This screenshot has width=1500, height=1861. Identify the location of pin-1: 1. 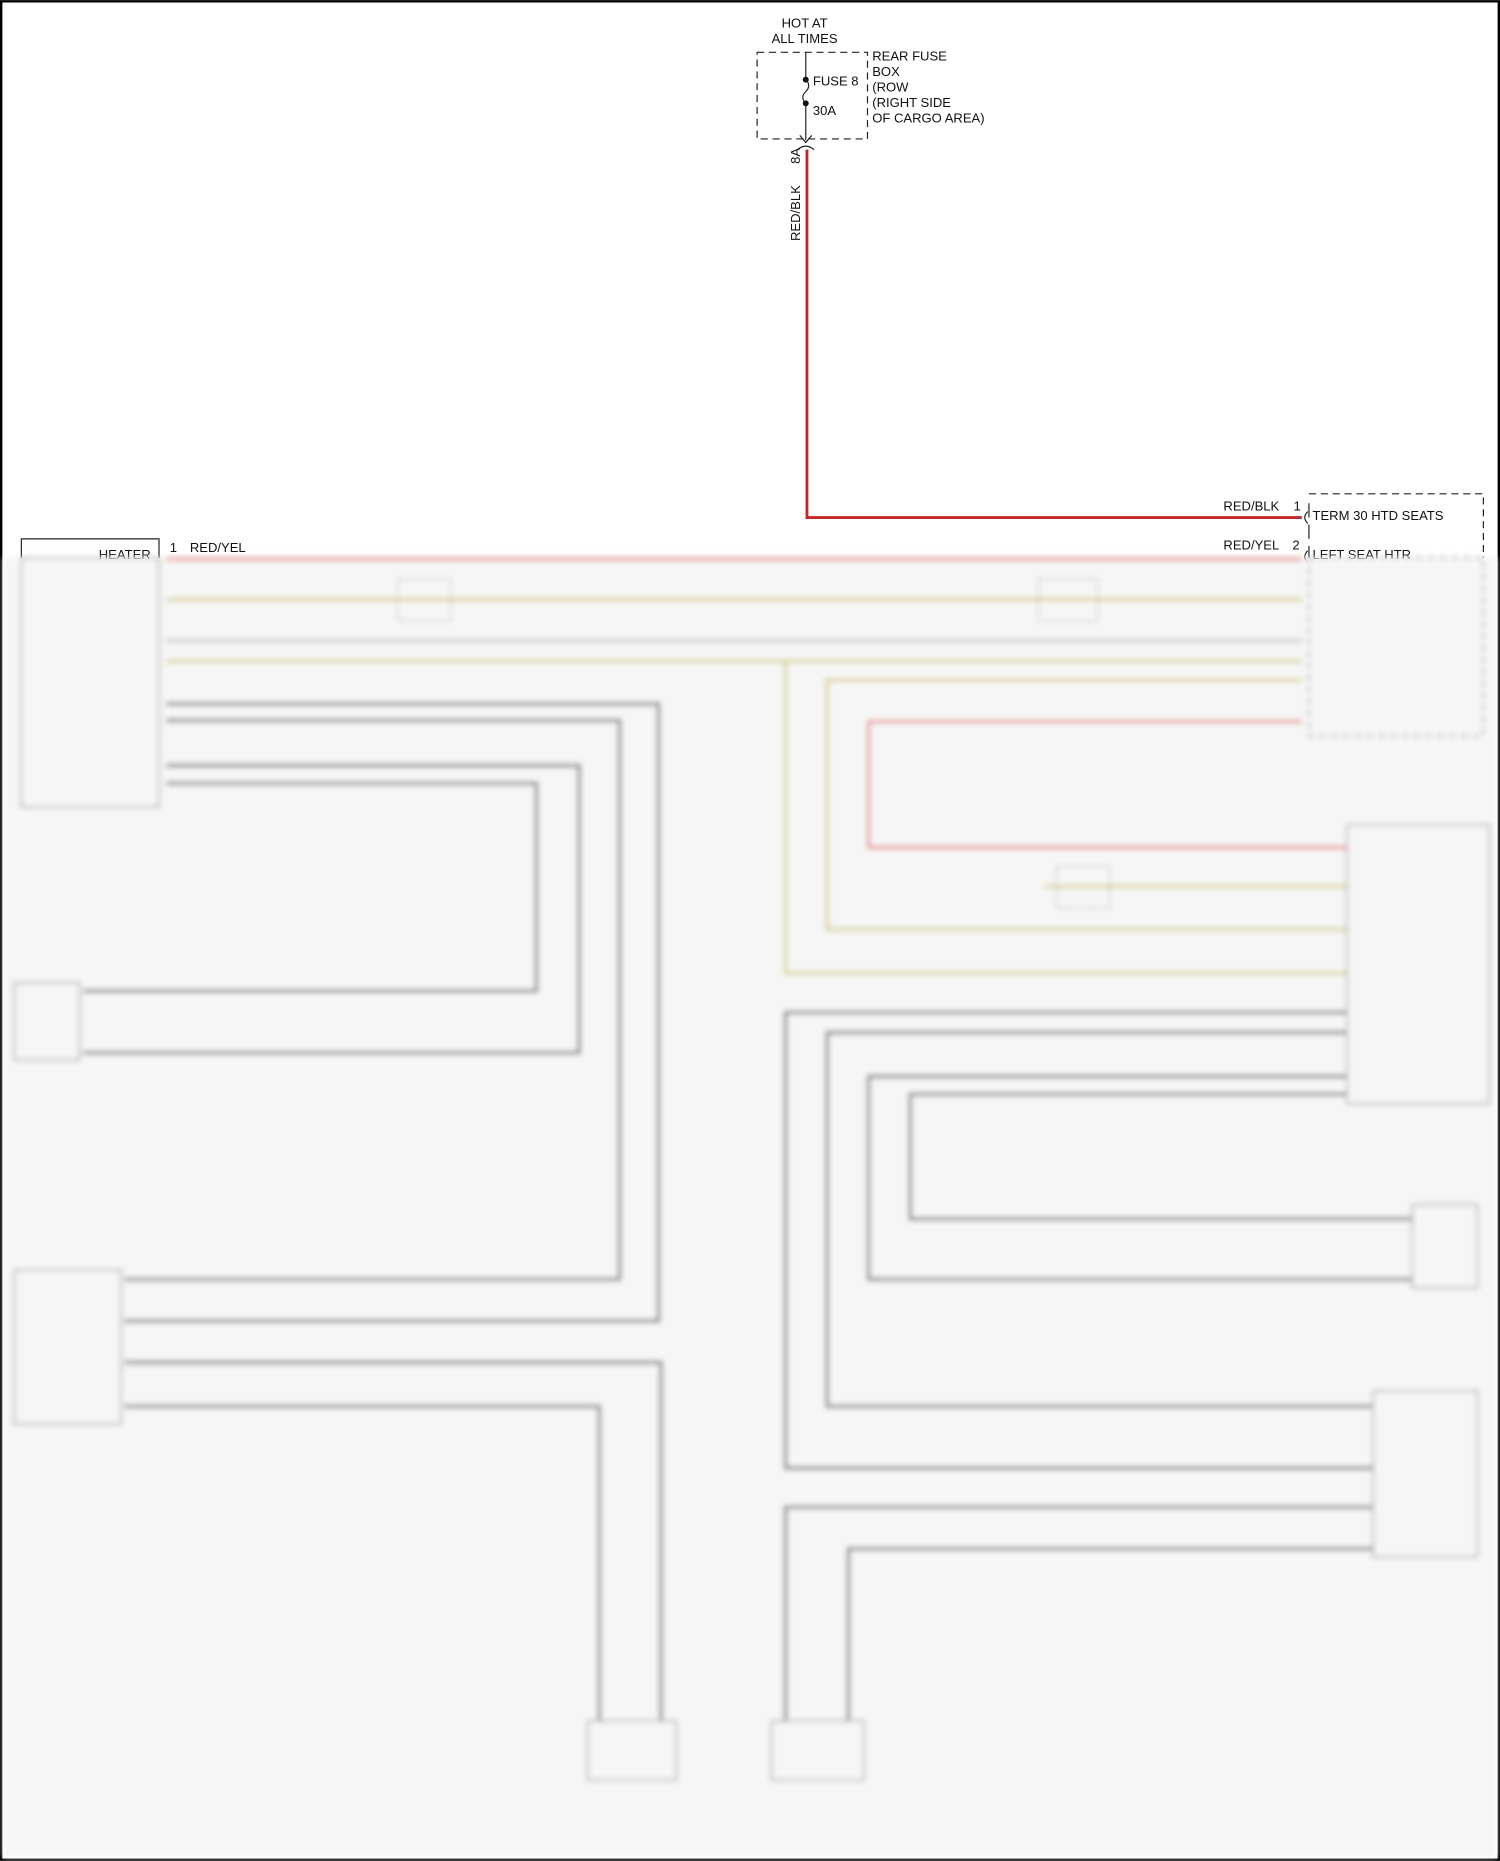
(1297, 505).